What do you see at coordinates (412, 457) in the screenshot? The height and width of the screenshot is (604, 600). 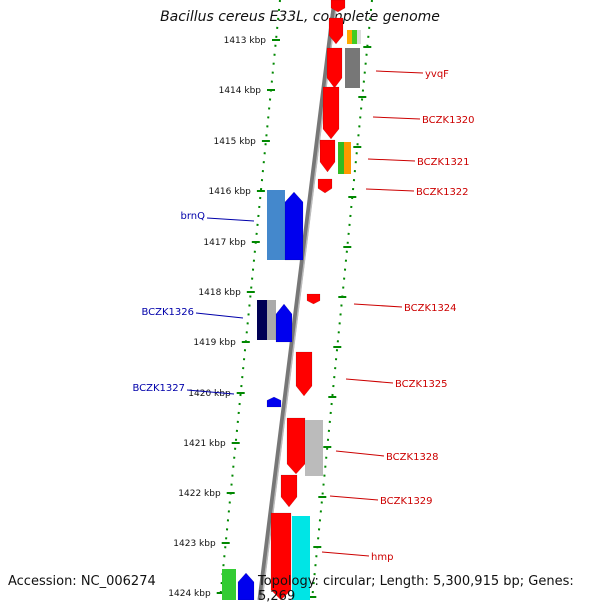 I see `gene-label-forward: BCZK1328` at bounding box center [412, 457].